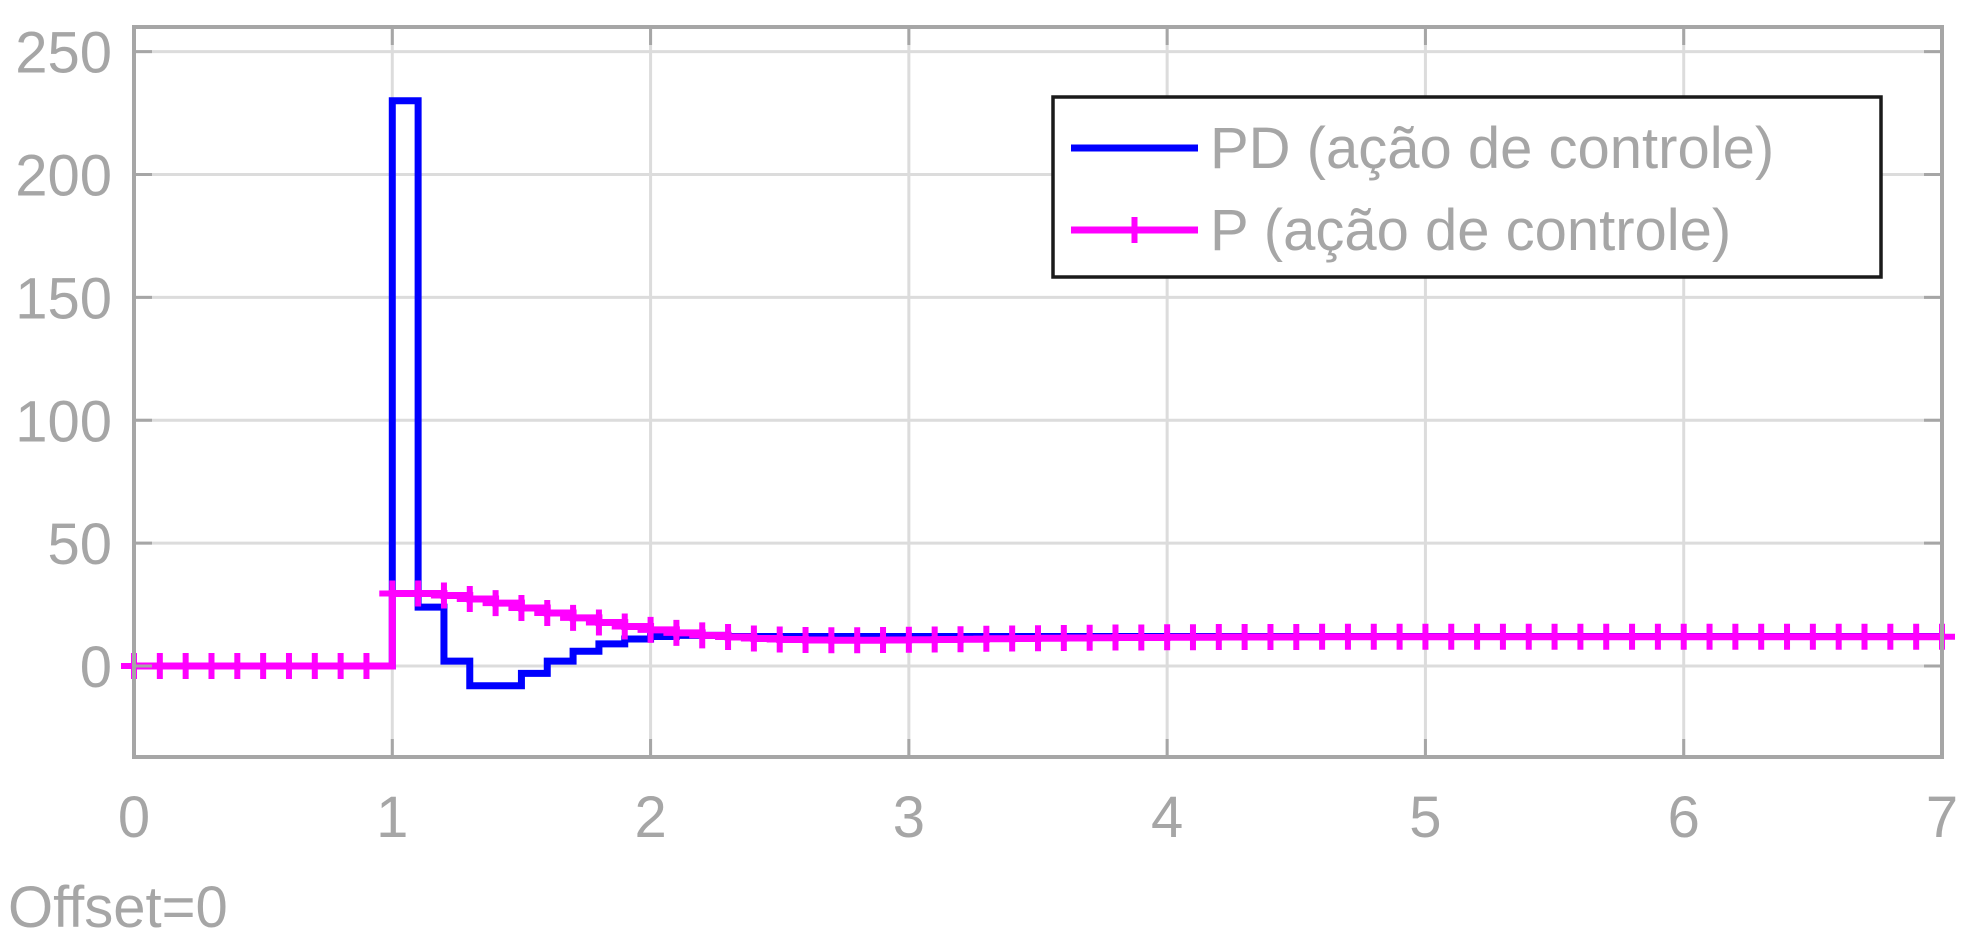  Describe the element at coordinates (1942, 817) in the screenshot. I see `x-tick-label: 7` at that location.